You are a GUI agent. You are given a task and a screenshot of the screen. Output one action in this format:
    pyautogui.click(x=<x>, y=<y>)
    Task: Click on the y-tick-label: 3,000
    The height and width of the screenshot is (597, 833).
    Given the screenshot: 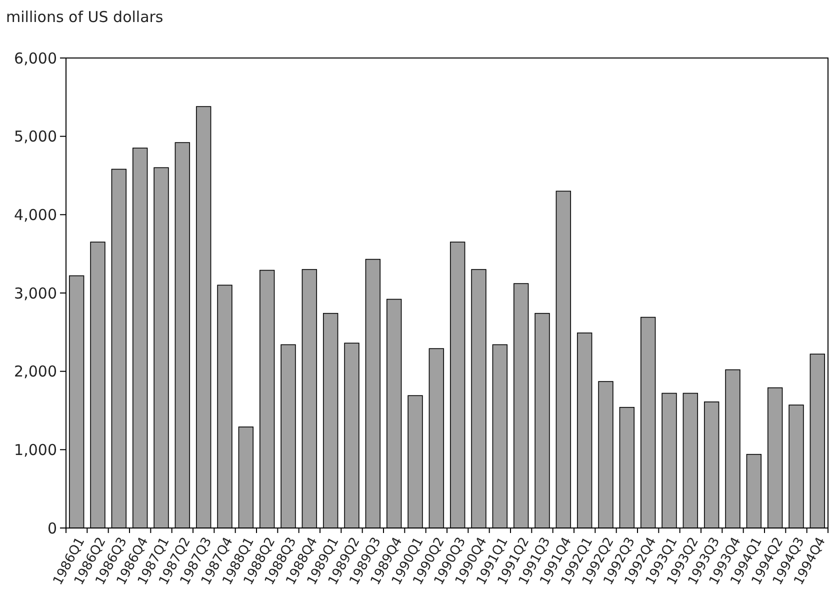 What is the action you would take?
    pyautogui.click(x=35, y=293)
    